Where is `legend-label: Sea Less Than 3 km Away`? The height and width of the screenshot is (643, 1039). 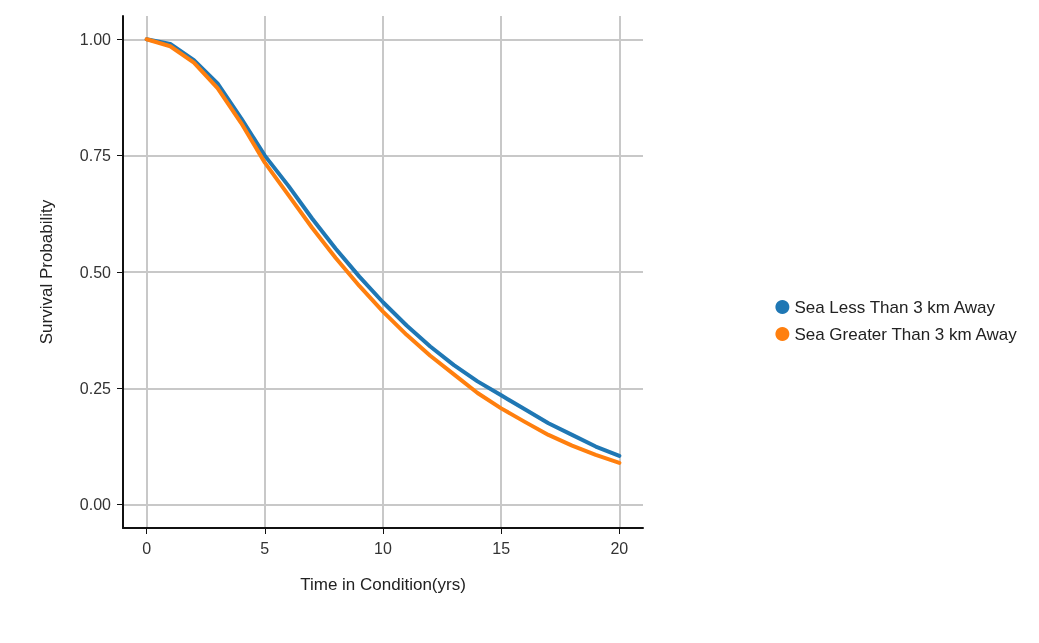 legend-label: Sea Less Than 3 km Away is located at coordinates (895, 307).